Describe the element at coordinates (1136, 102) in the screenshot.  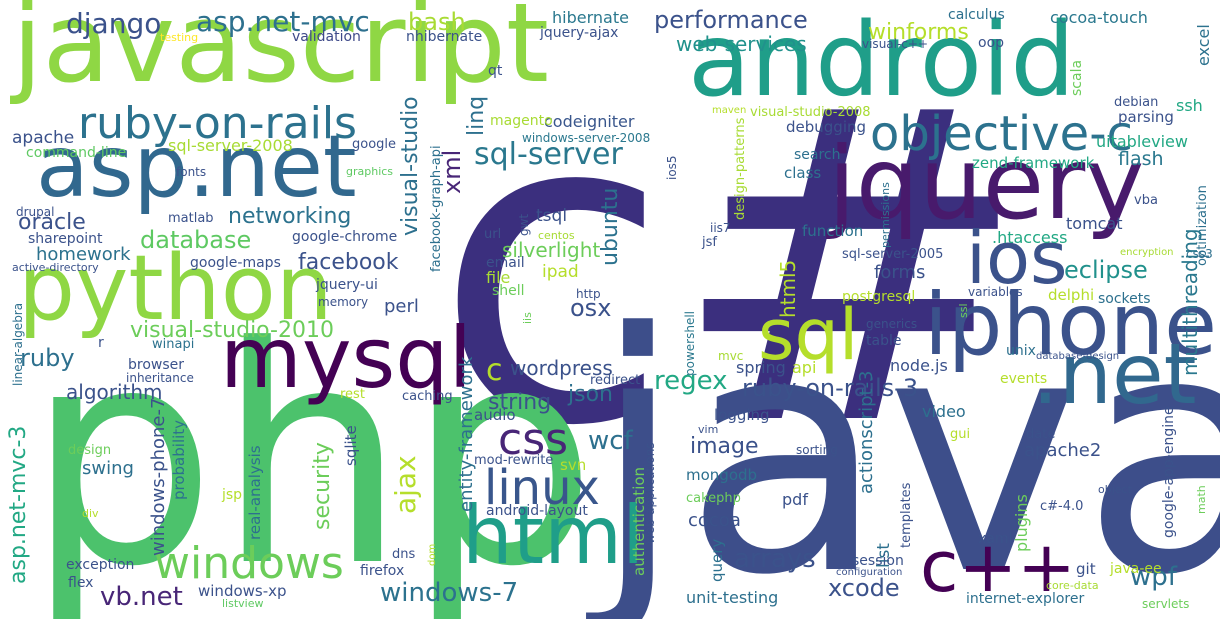
I see `word-debian: debian` at that location.